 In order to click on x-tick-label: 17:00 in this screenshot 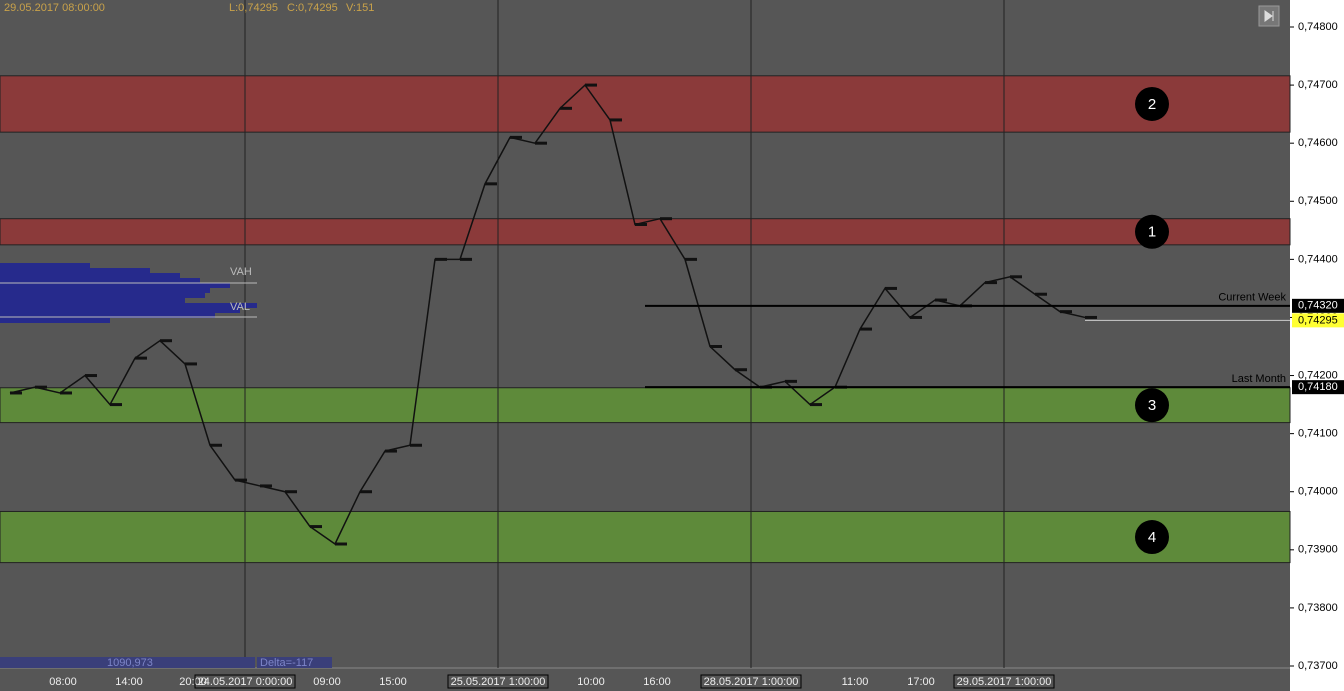, I will do `click(921, 682)`.